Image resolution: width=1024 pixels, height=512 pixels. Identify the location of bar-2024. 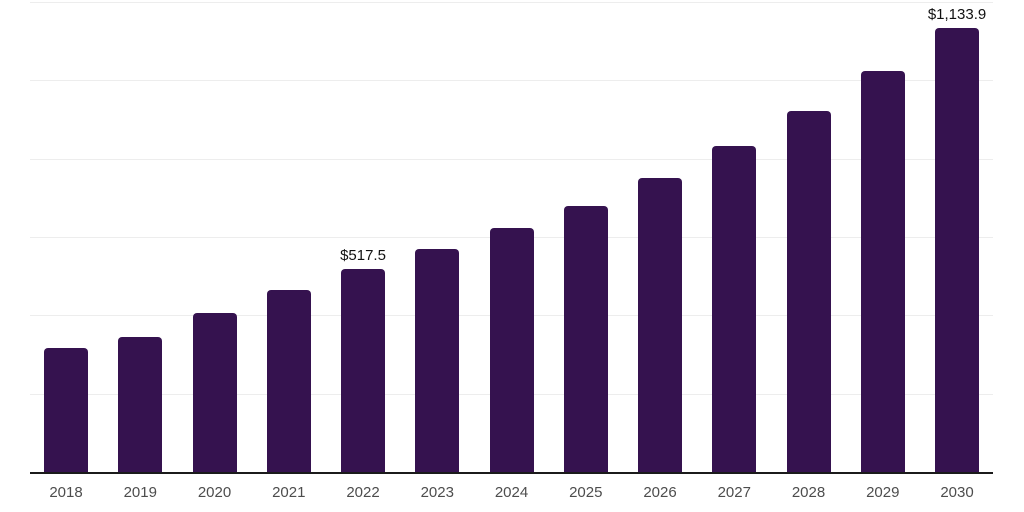
(511, 350).